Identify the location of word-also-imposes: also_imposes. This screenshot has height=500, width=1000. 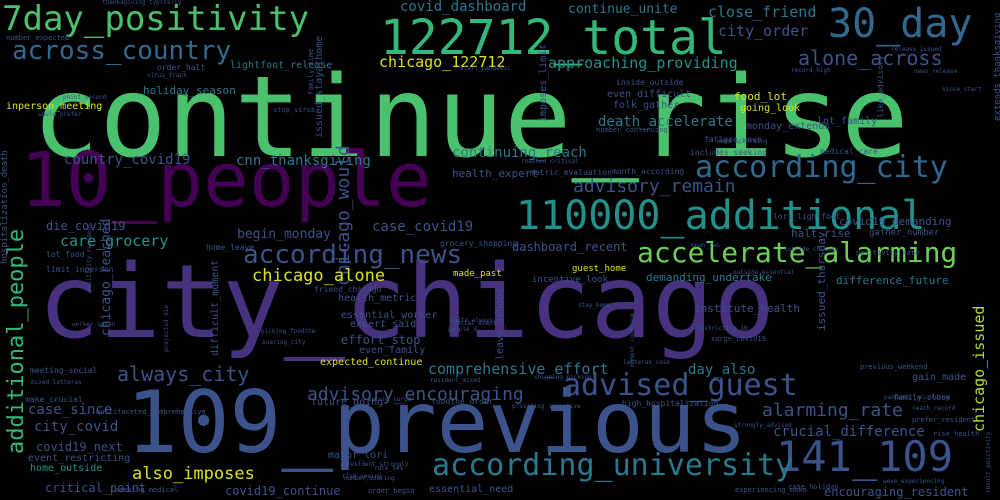
(193, 474).